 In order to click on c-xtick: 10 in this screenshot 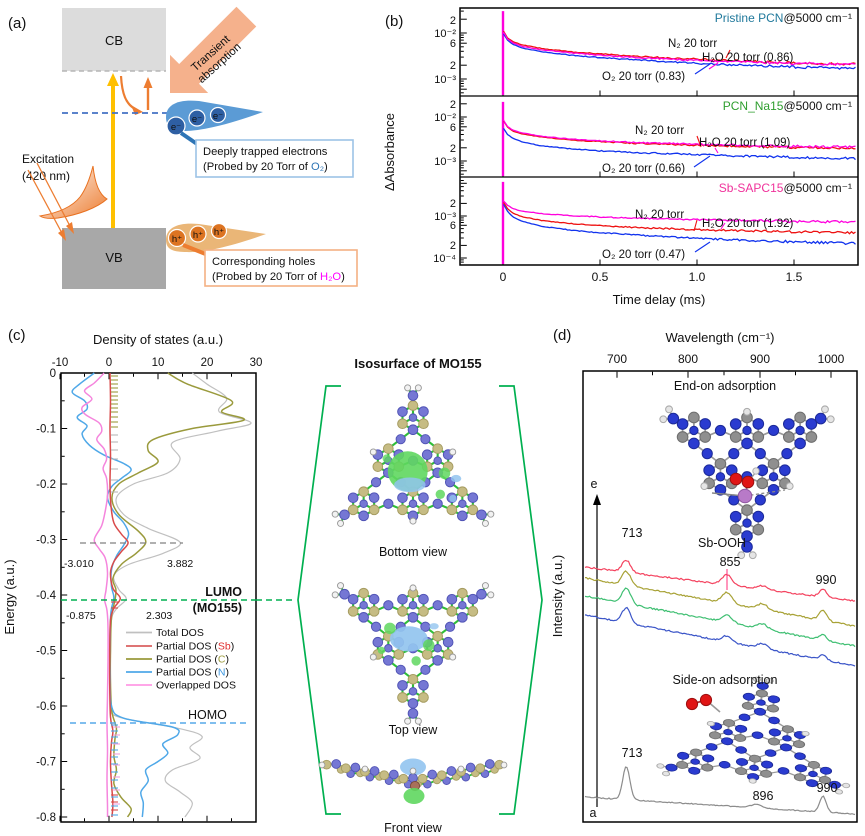, I will do `click(158, 363)`.